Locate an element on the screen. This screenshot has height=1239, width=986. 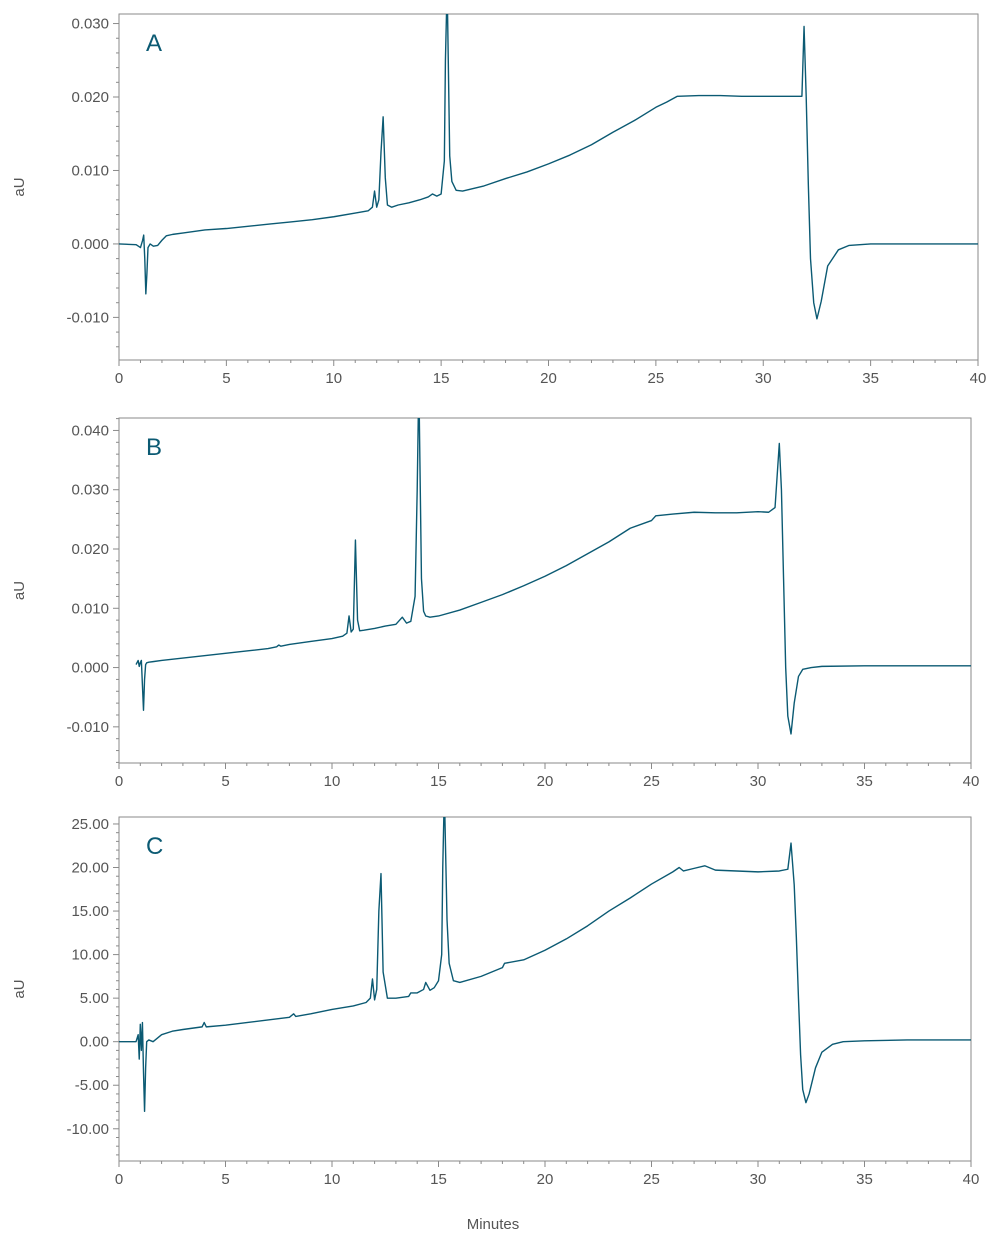
x-axis-title: Minutes is located at coordinates (493, 1224).